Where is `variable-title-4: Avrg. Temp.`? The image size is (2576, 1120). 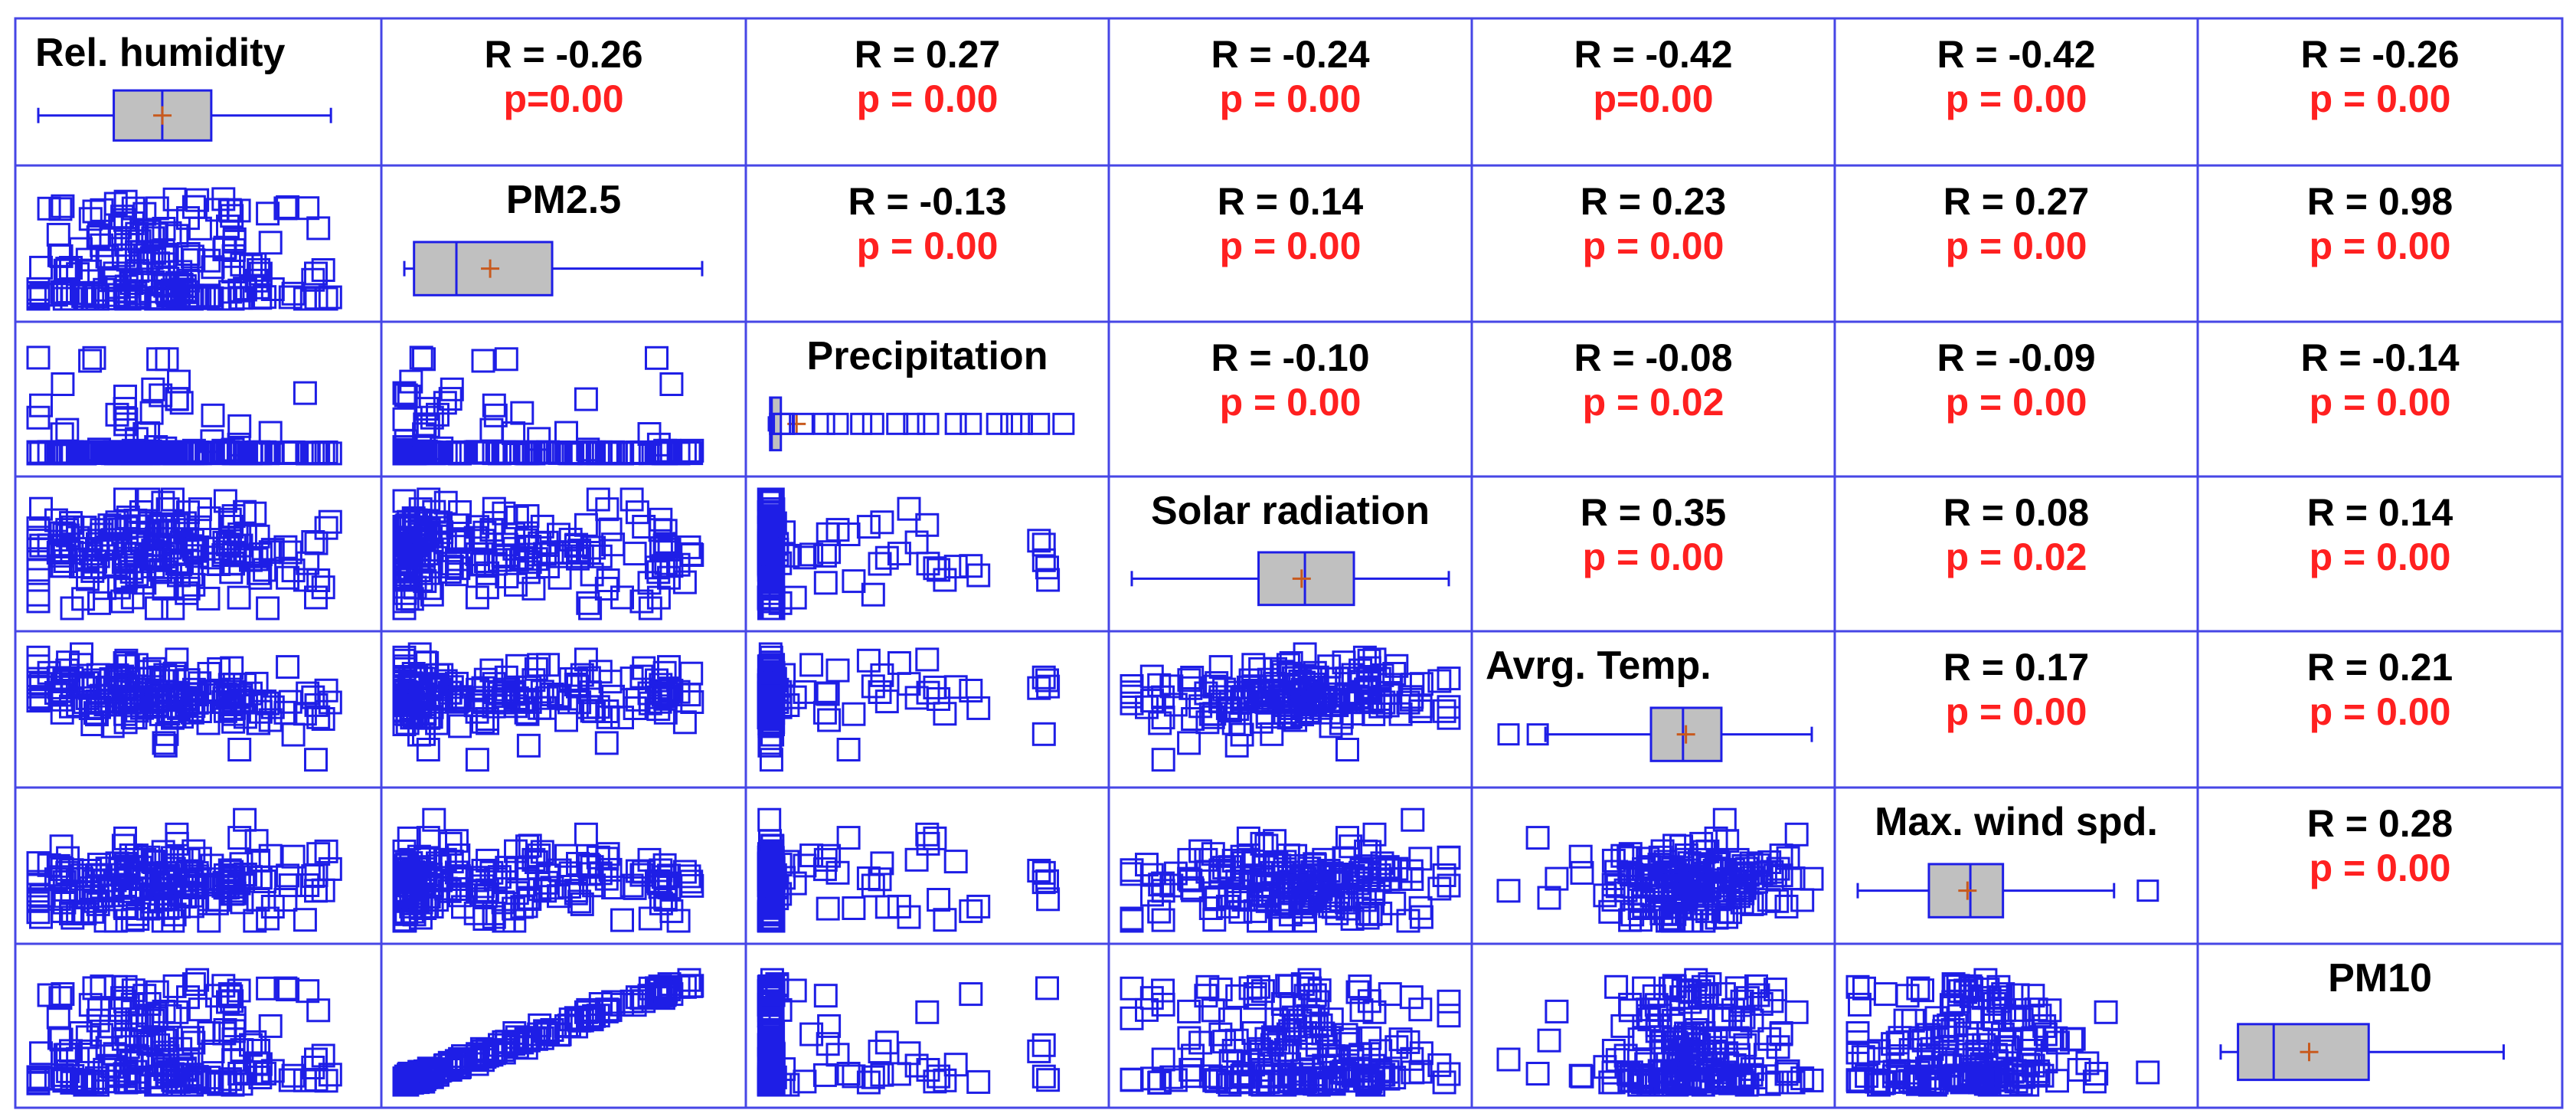
variable-title-4: Avrg. Temp. is located at coordinates (1598, 666).